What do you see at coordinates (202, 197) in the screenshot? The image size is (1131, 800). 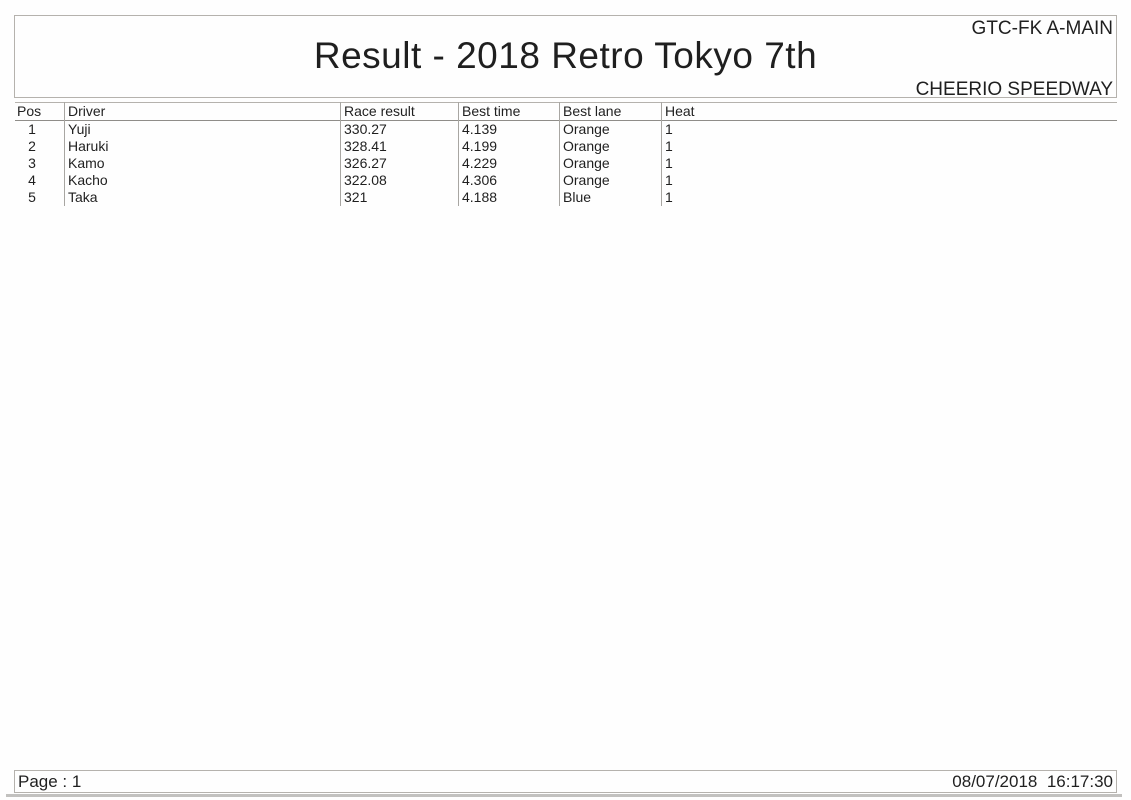 I see `cell-driver: Taka` at bounding box center [202, 197].